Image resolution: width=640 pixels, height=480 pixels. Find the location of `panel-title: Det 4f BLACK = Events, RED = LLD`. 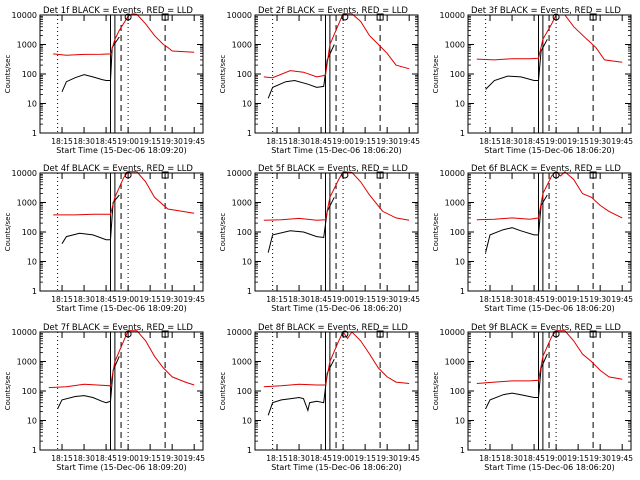

panel-title: Det 4f BLACK = Events, RED = LLD is located at coordinates (118, 169).